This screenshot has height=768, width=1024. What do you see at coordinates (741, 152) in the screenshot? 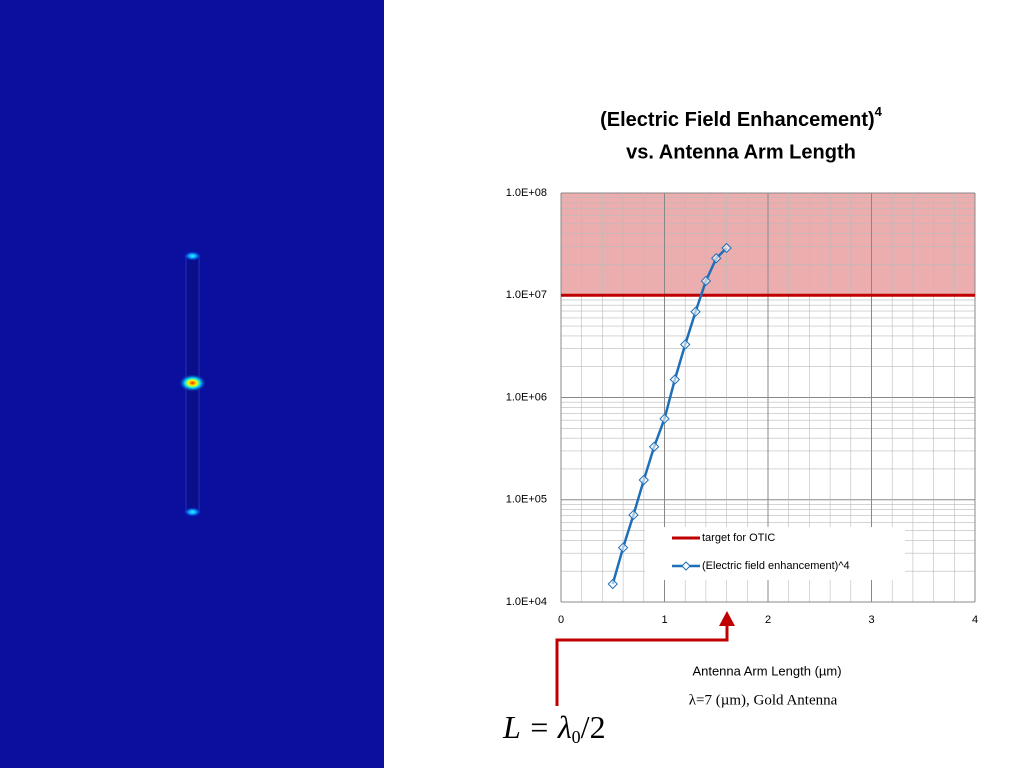
I see `chart-title: vs. Antenna Arm Length` at bounding box center [741, 152].